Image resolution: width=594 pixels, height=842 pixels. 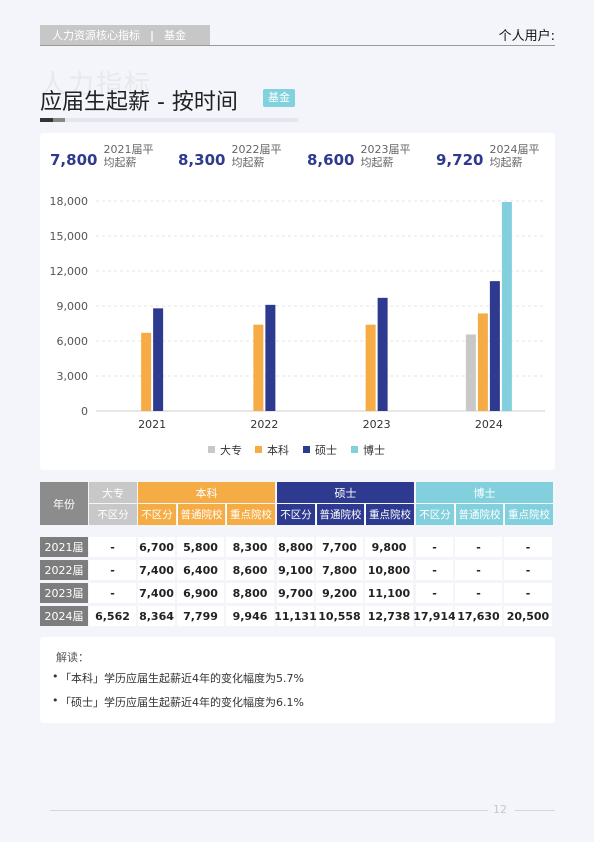 I want to click on table-cell: 6,700, so click(x=156, y=547).